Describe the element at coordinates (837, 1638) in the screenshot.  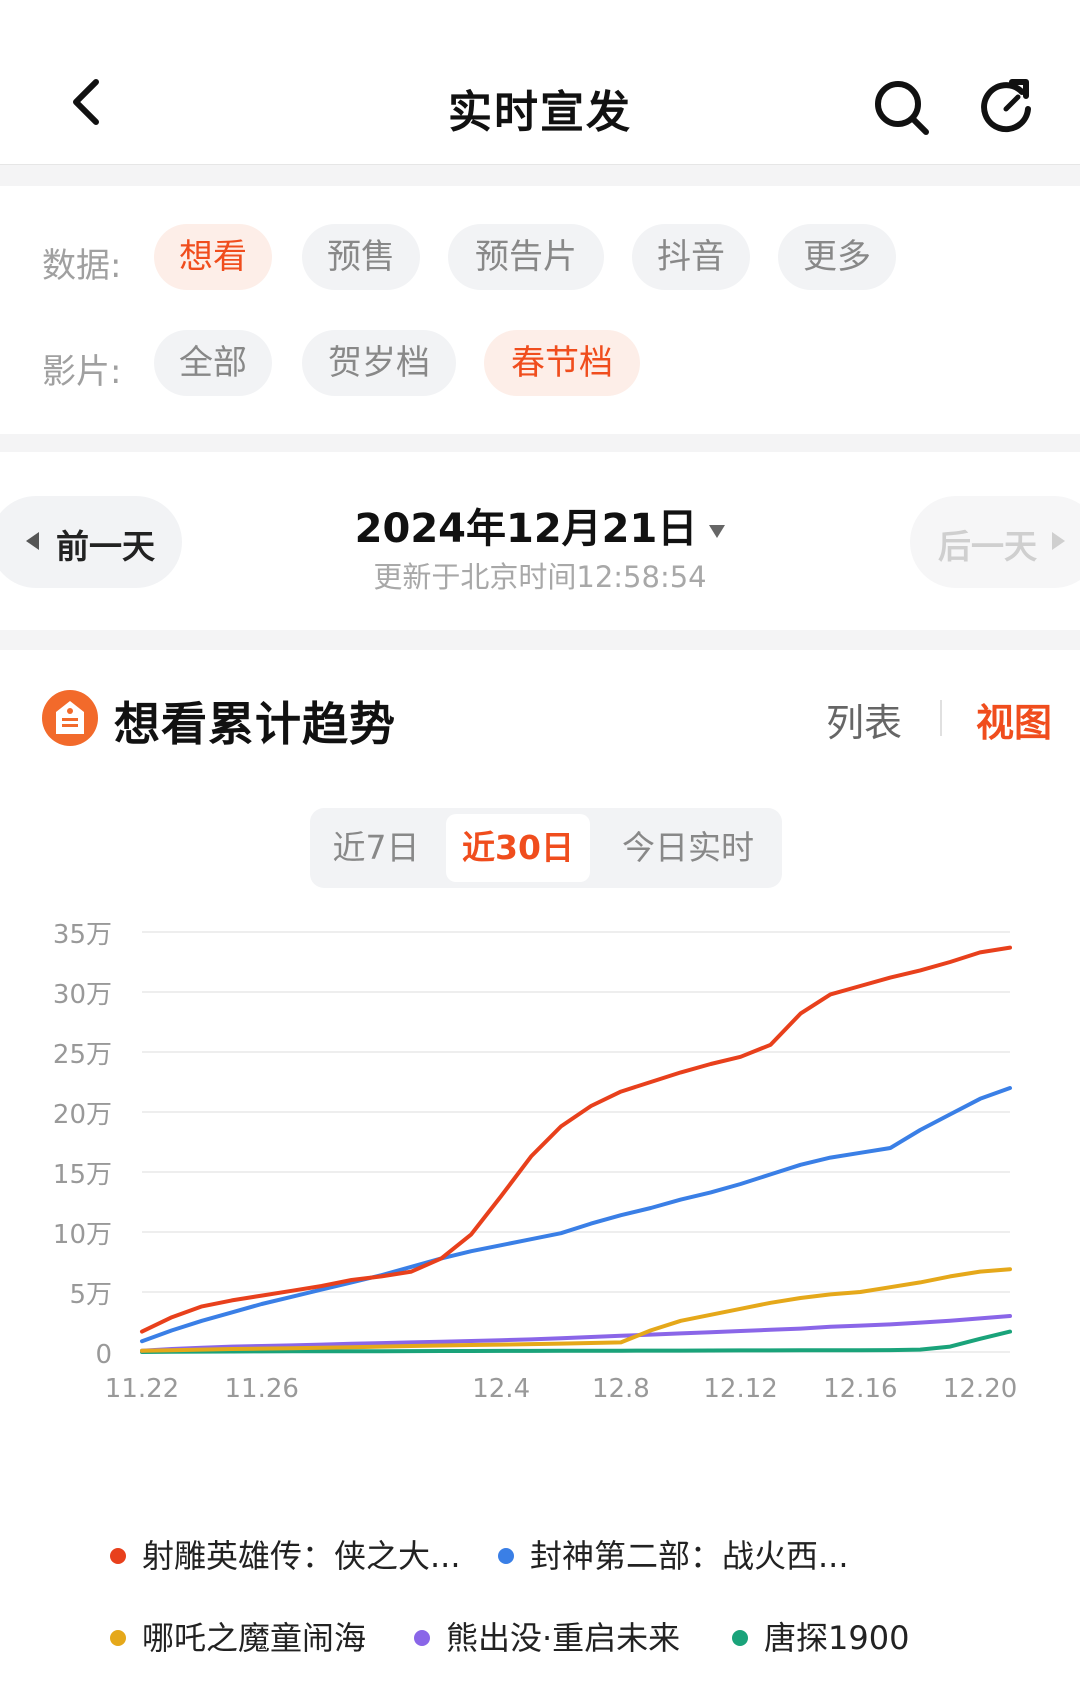
I see `legend-label: 唐探1900` at that location.